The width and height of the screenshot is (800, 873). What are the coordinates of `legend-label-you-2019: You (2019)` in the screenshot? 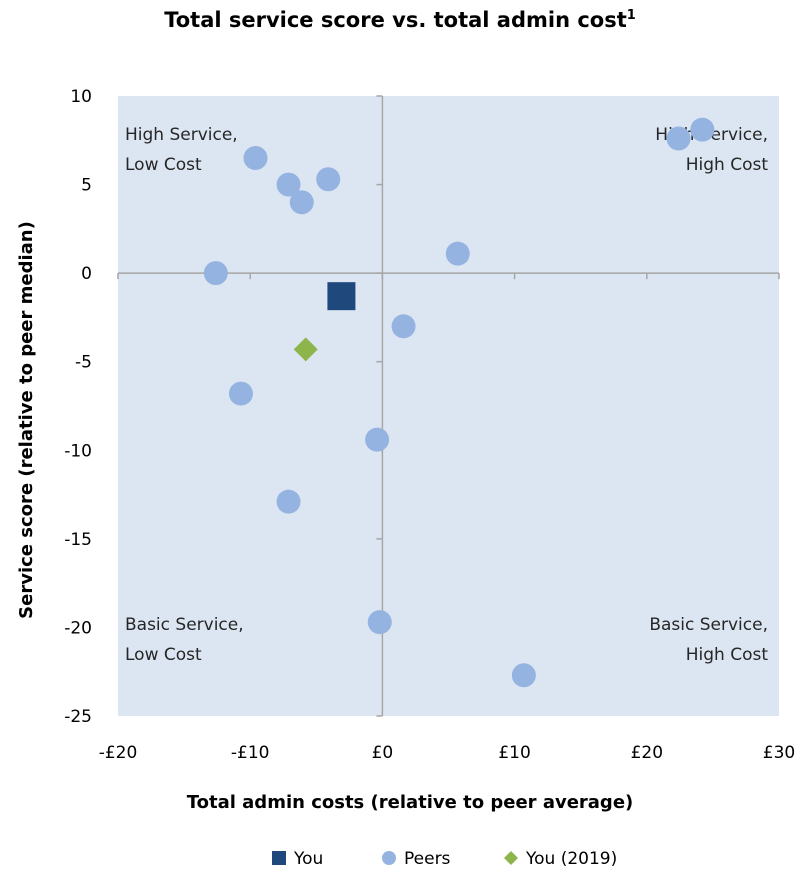 It's located at (571, 859).